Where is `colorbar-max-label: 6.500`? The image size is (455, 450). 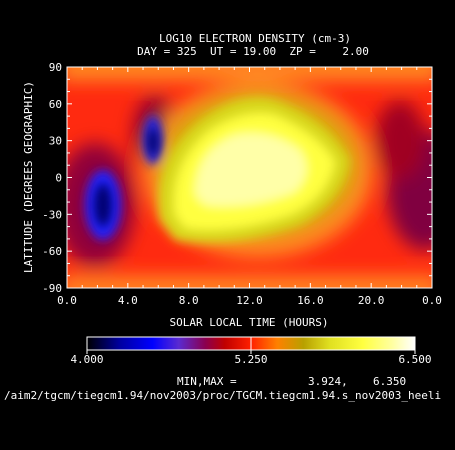
colorbar-max-label: 6.500 is located at coordinates (415, 359).